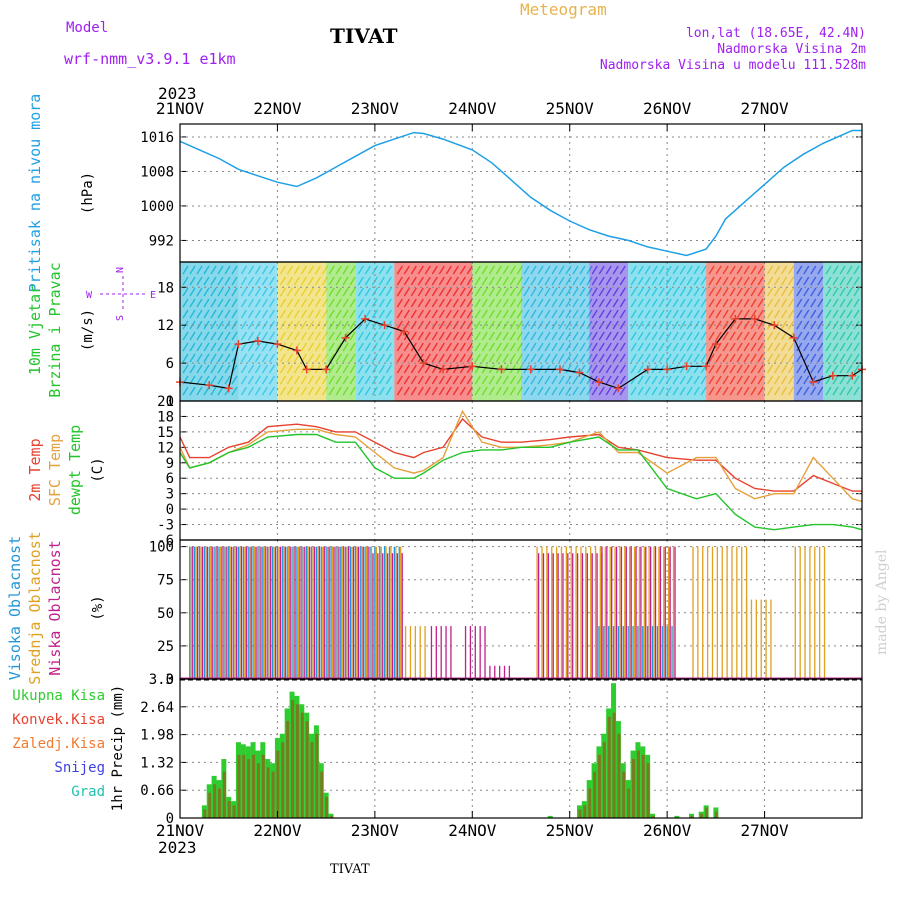  I want to click on precip-legend-item: Ukupna Kisa, so click(58, 696).